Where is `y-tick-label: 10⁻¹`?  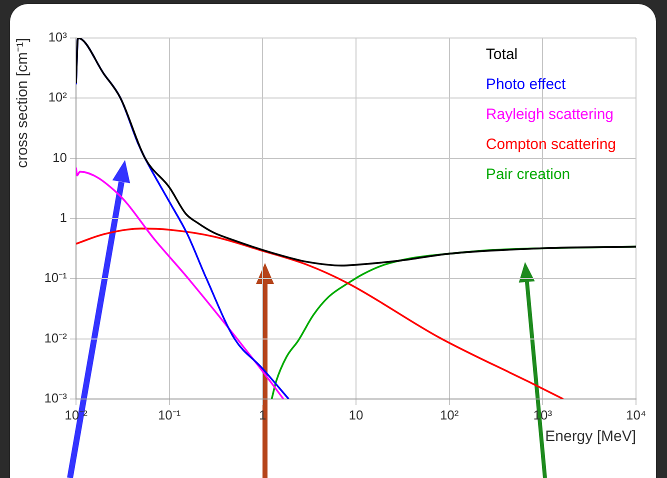 y-tick-label: 10⁻¹ is located at coordinates (56, 278).